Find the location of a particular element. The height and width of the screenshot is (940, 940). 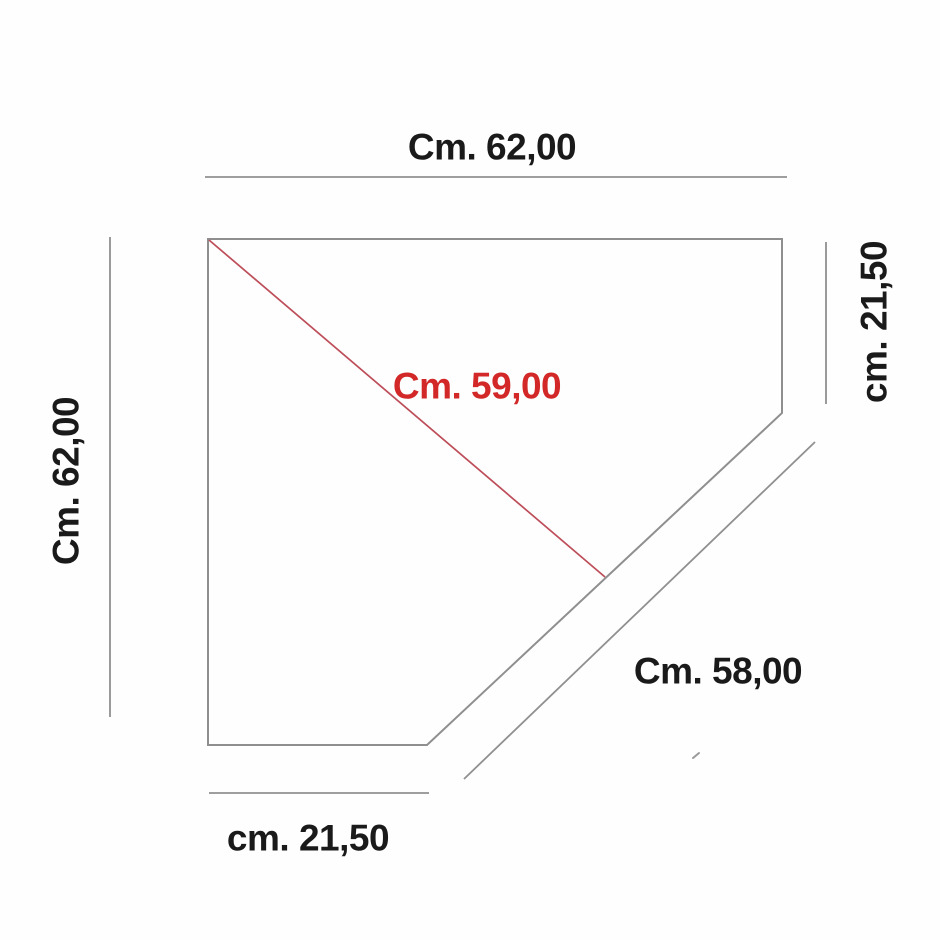

dim-label-bottom-width: cm. 21,50 is located at coordinates (308, 838).